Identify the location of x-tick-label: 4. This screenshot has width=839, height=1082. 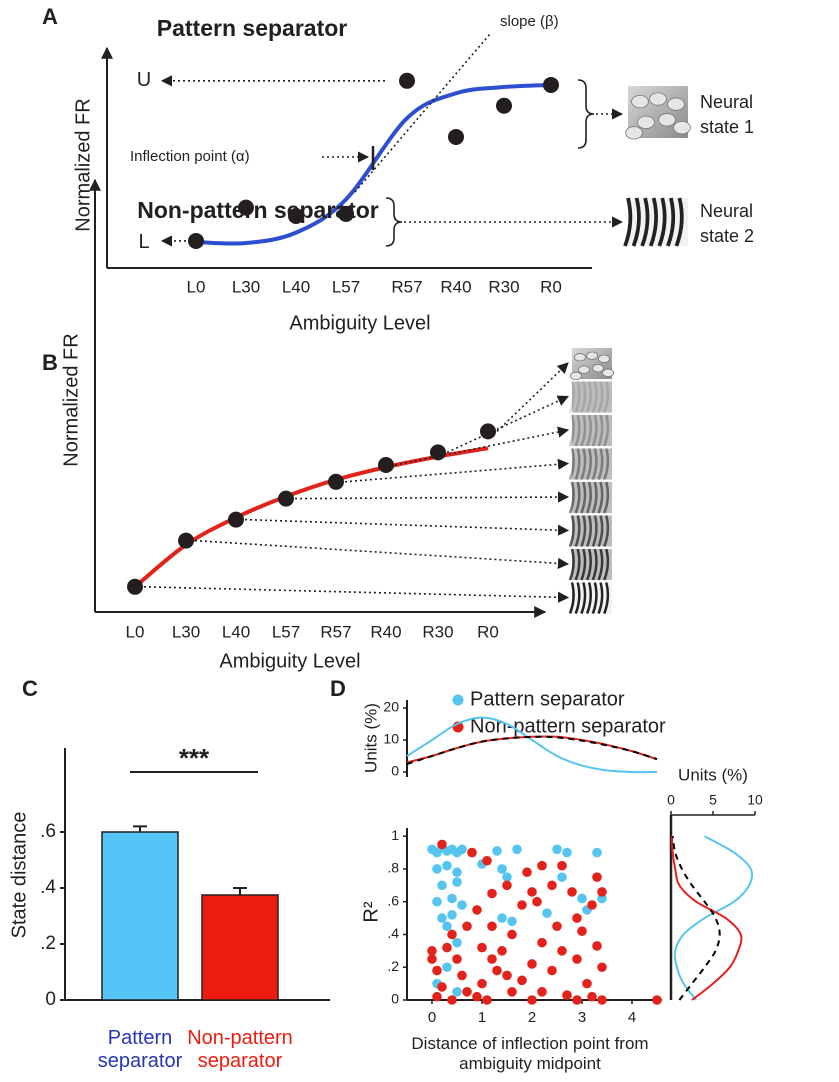
(632, 1017).